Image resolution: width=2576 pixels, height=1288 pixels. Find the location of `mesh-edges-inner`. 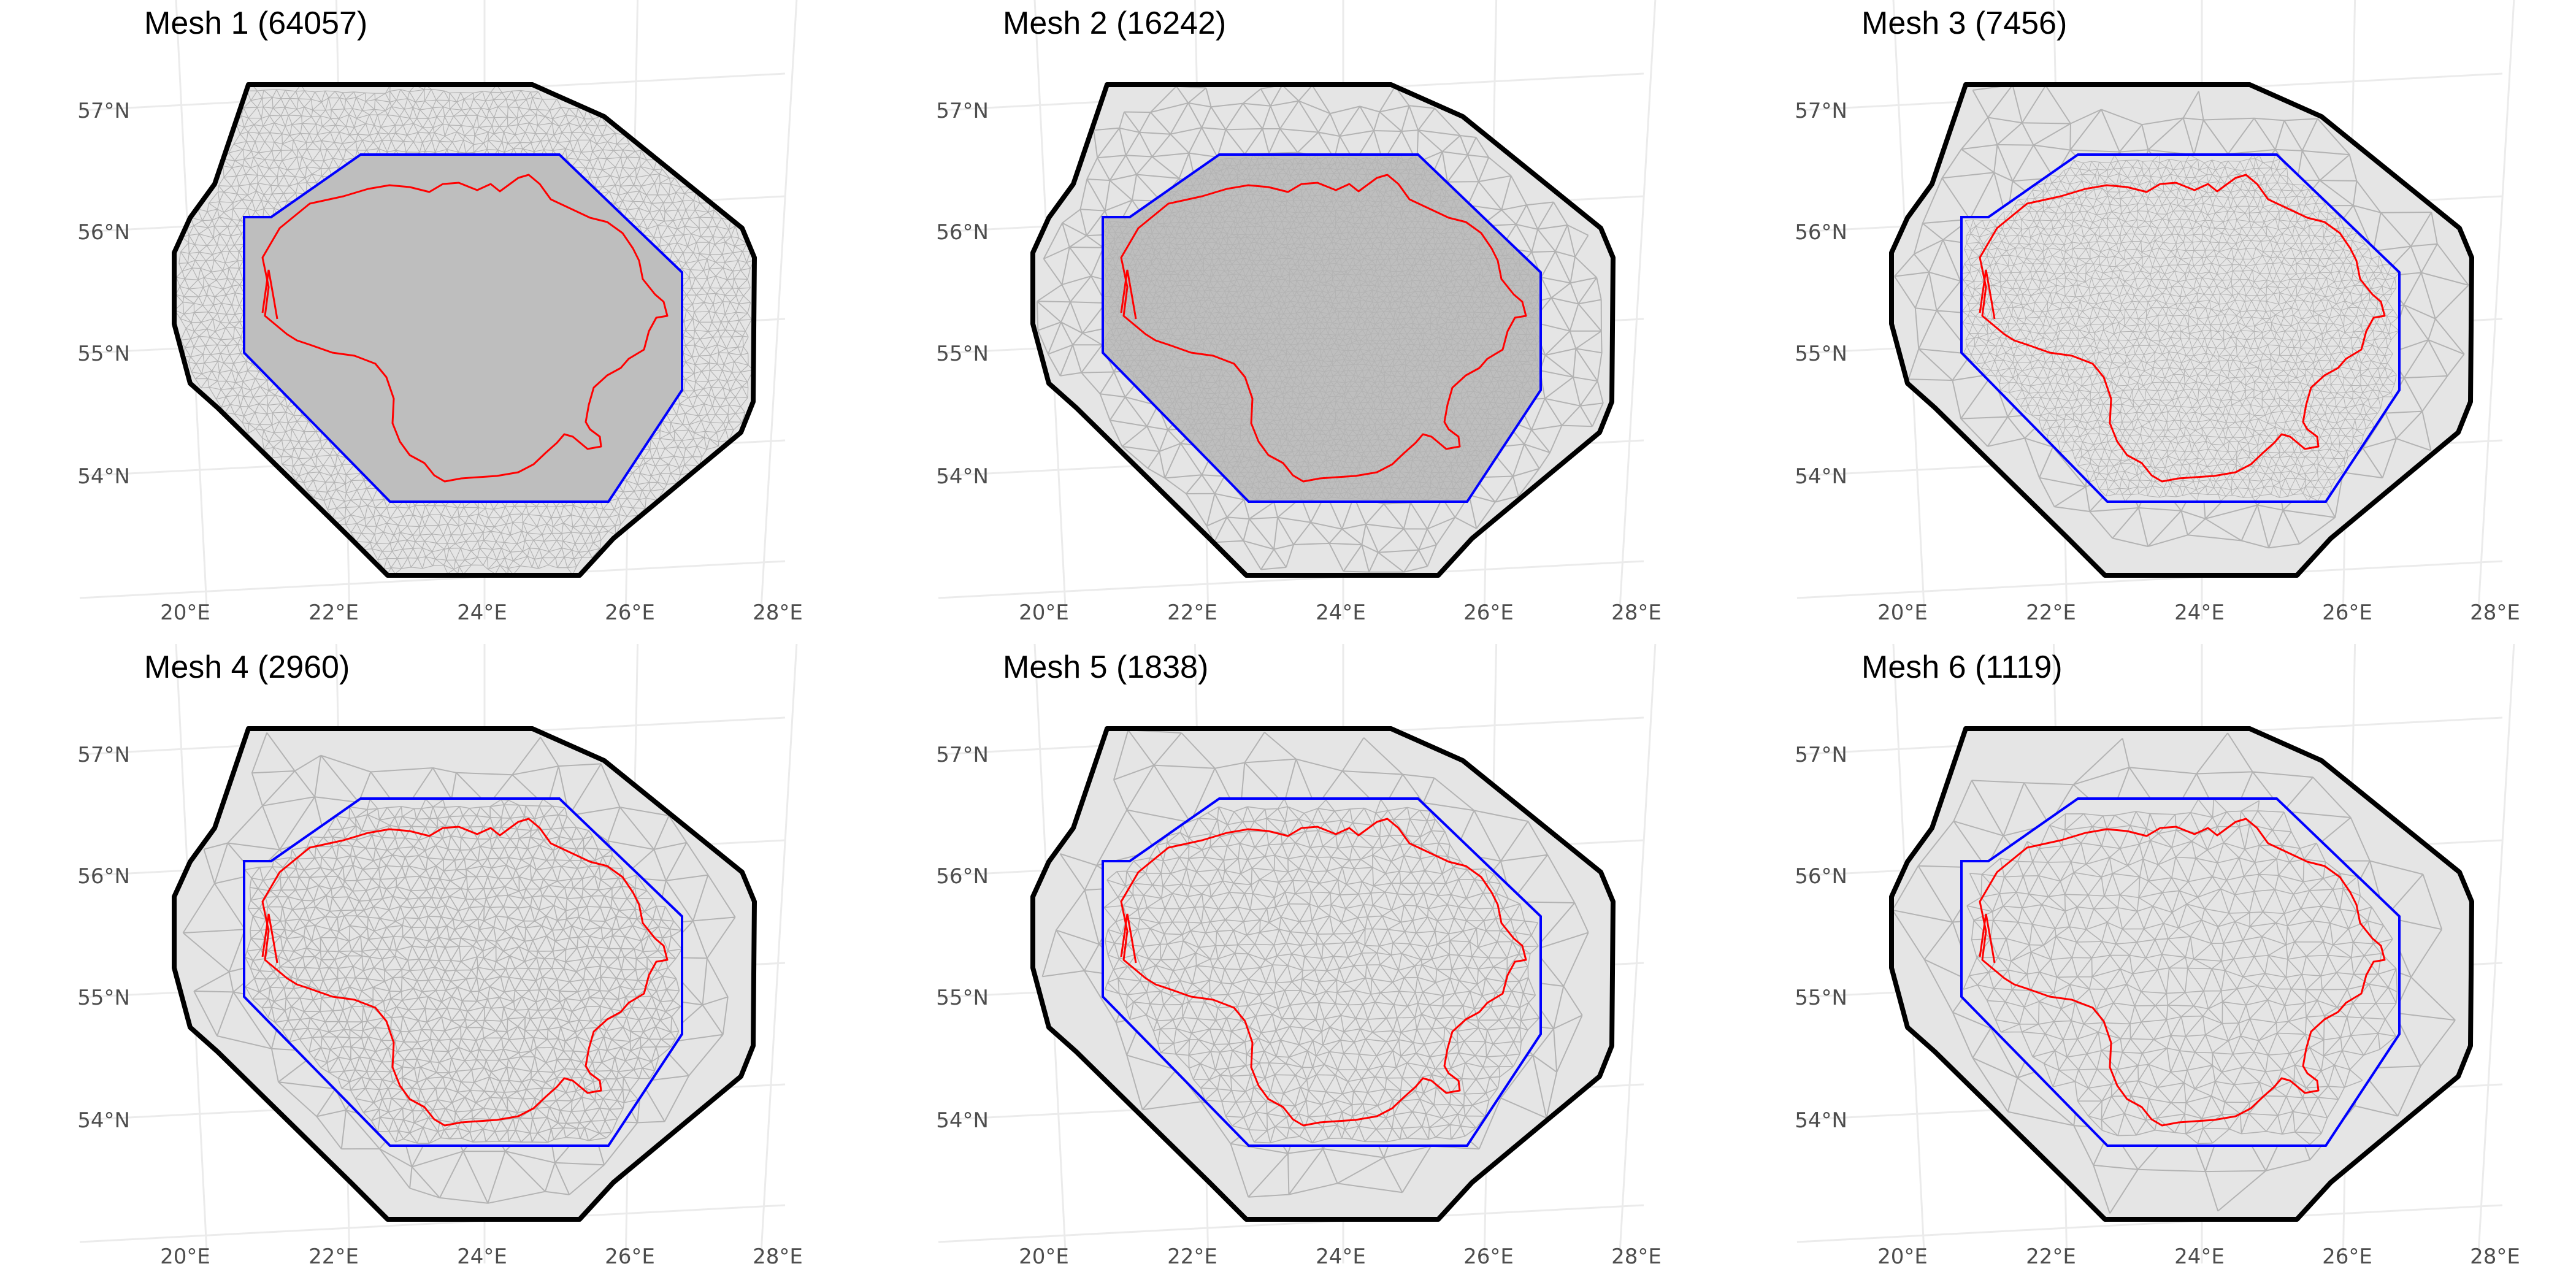

mesh-edges-inner is located at coordinates (1321, 971).